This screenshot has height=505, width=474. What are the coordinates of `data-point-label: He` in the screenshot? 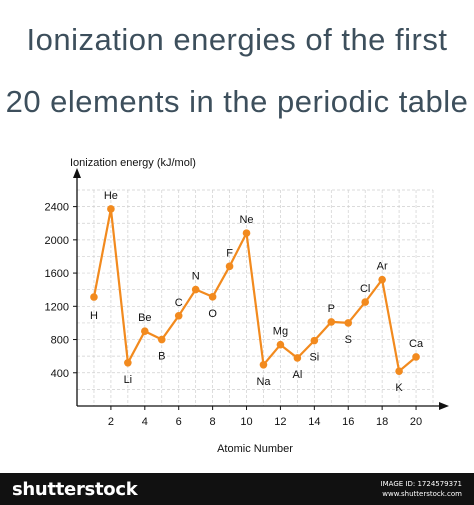 It's located at (111, 196).